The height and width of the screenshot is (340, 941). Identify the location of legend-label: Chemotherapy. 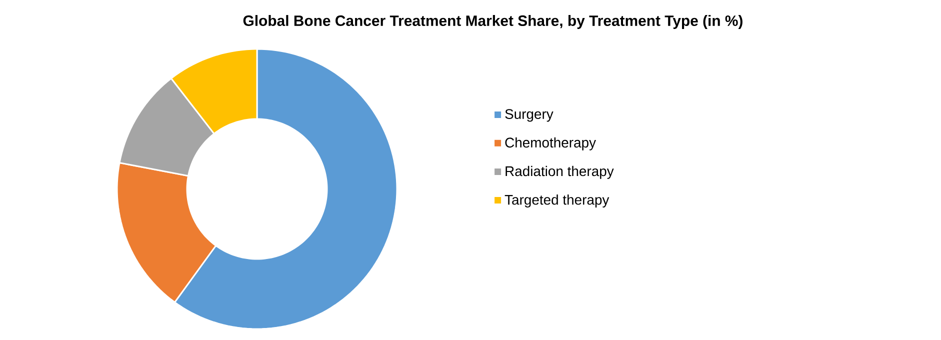
(550, 143).